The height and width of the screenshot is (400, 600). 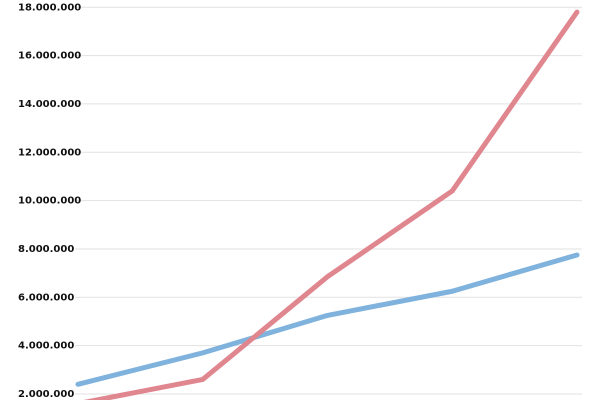 What do you see at coordinates (49, 7) in the screenshot?
I see `y-tick-label: 18.000.000` at bounding box center [49, 7].